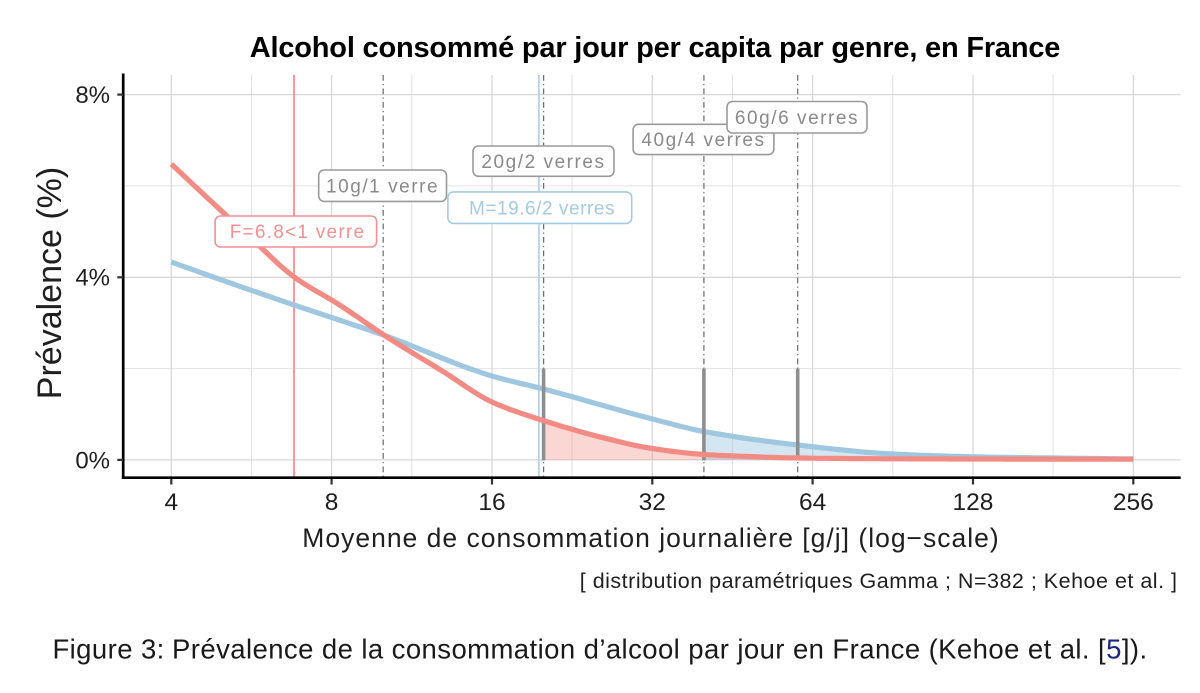 Image resolution: width=1200 pixels, height=693 pixels. What do you see at coordinates (652, 502) in the screenshot?
I see `svg-text: 32` at bounding box center [652, 502].